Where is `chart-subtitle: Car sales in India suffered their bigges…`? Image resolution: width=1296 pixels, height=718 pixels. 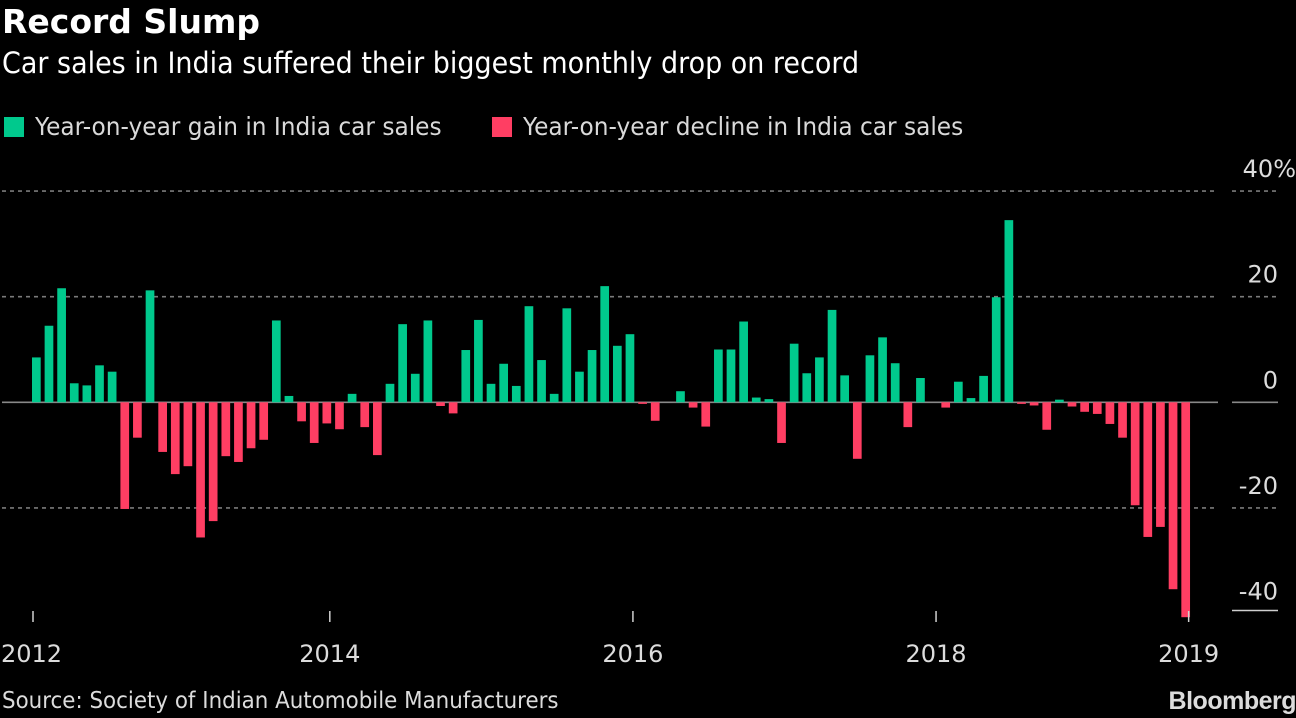 chart-subtitle: Car sales in India suffered their bigges… is located at coordinates (431, 63).